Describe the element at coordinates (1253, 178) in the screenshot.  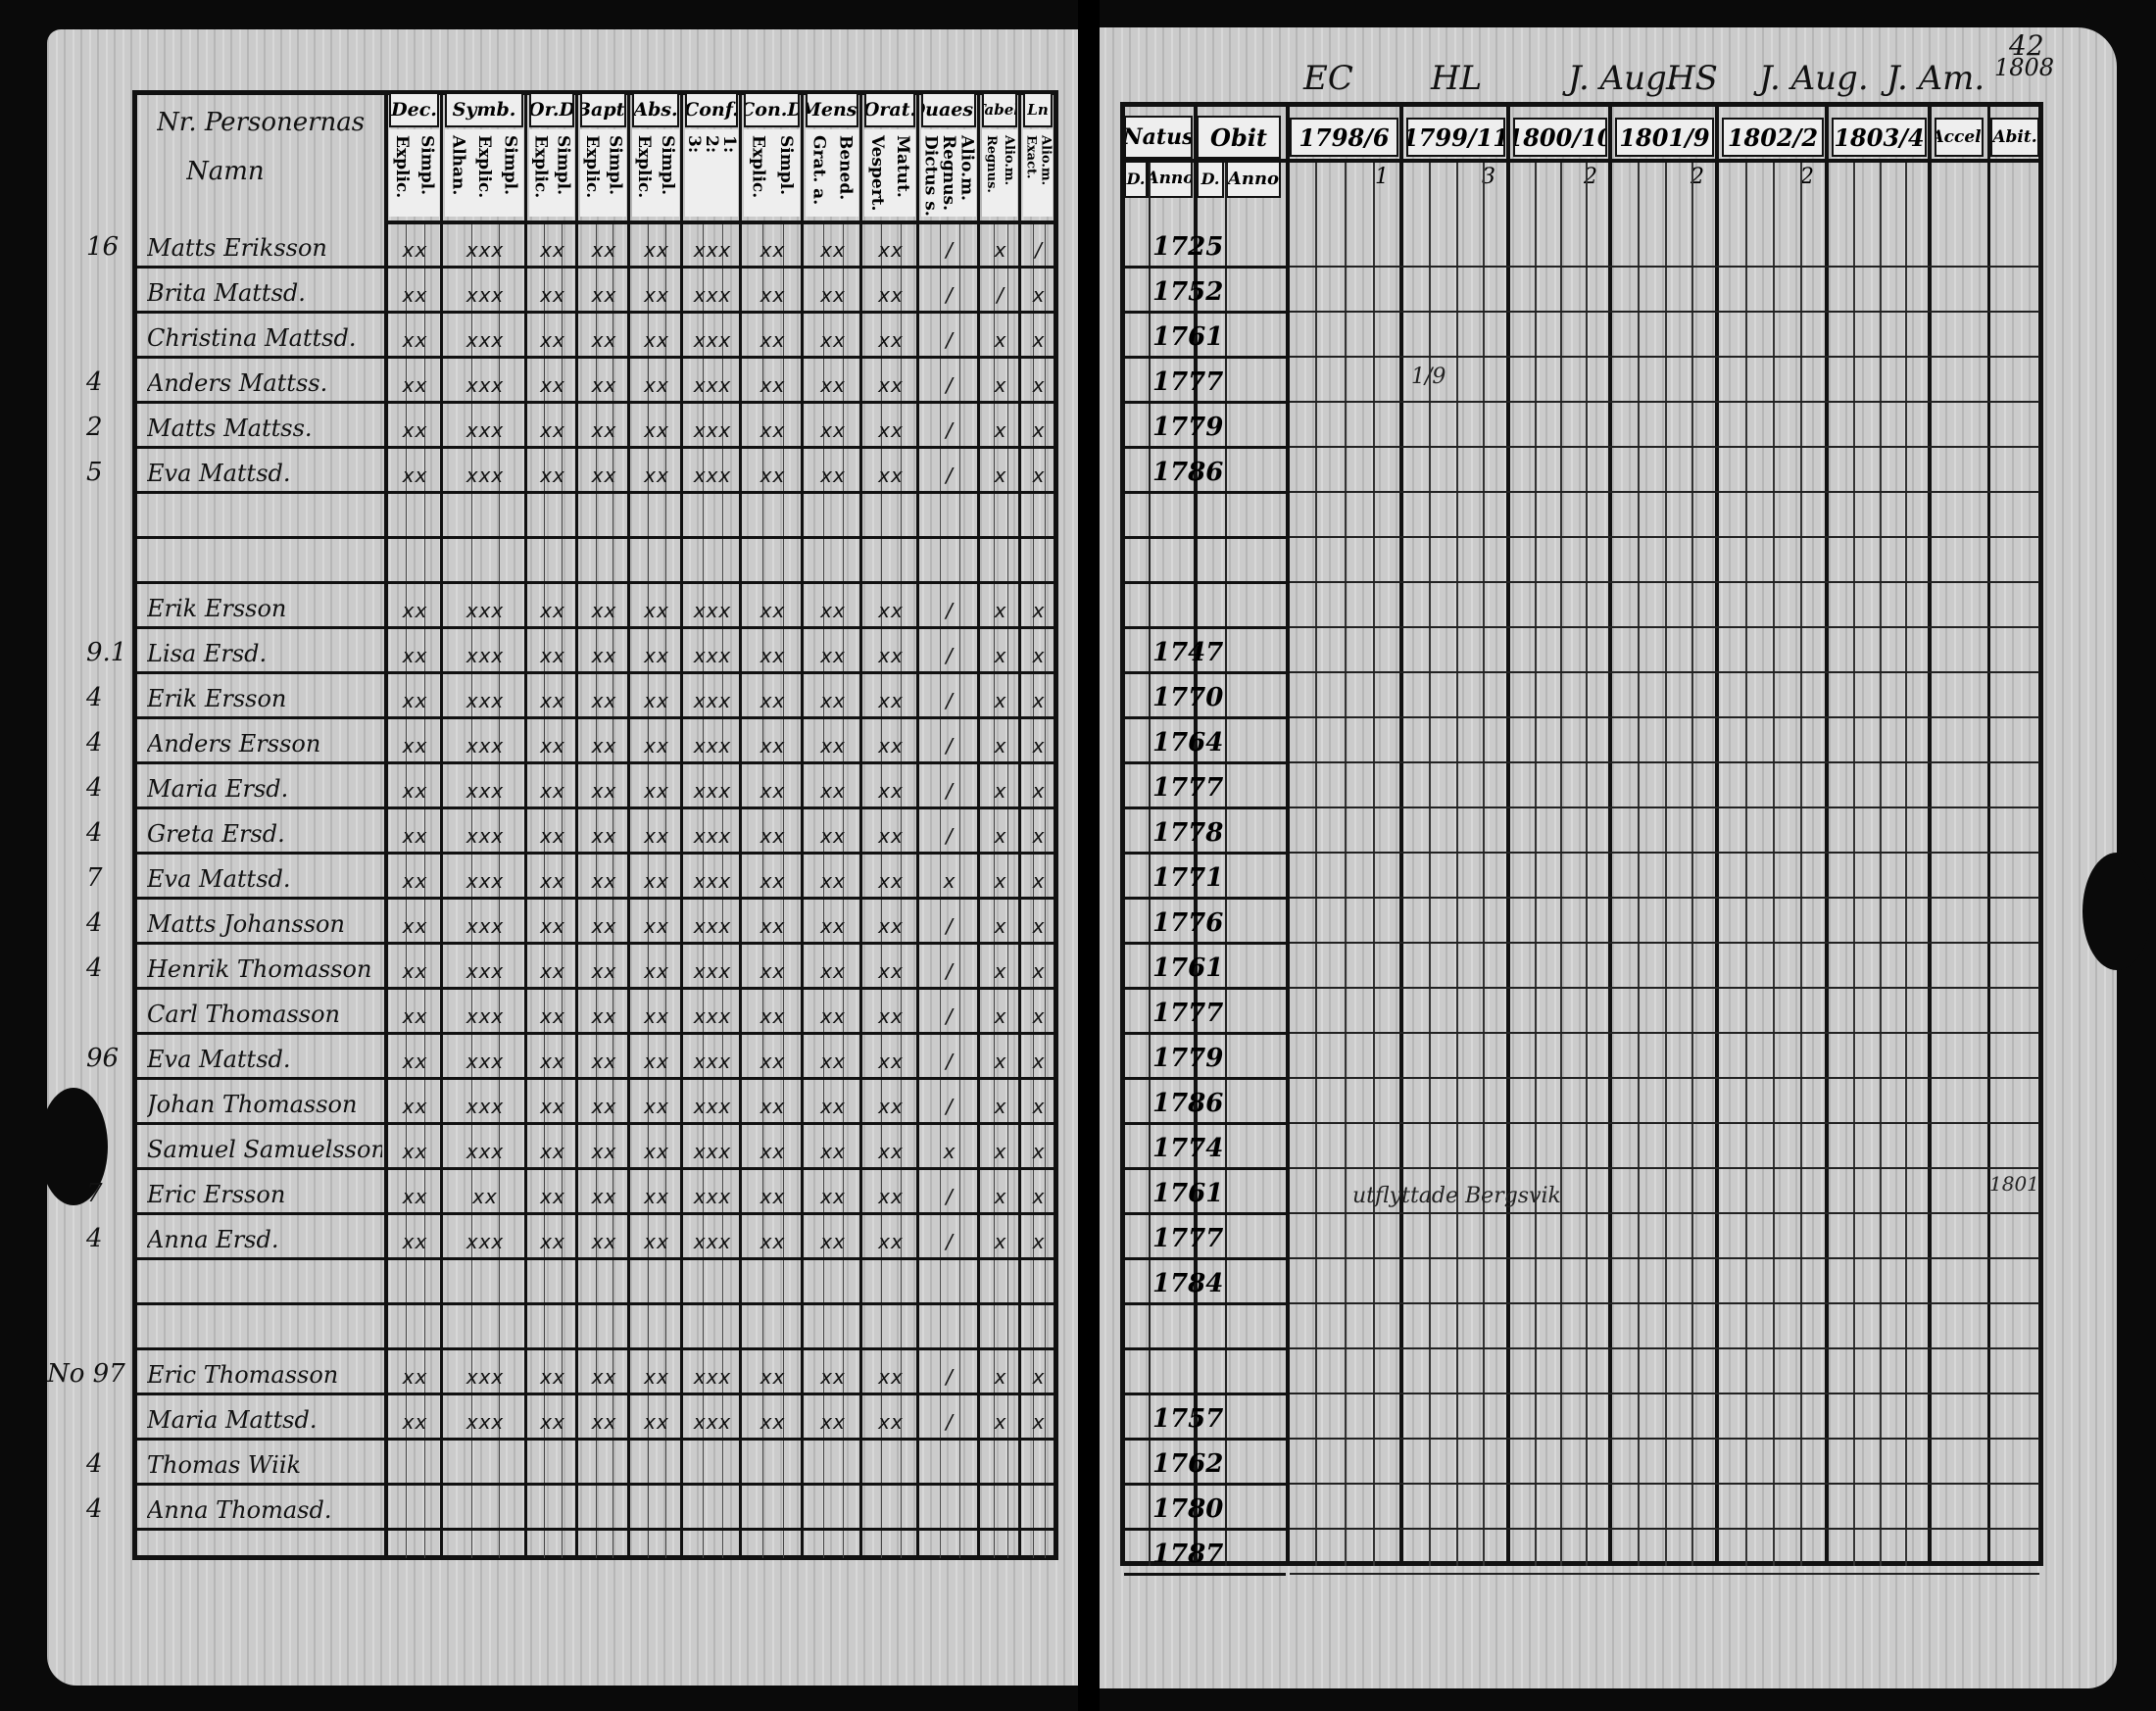
I see `obit-anno-header: Anno` at that location.